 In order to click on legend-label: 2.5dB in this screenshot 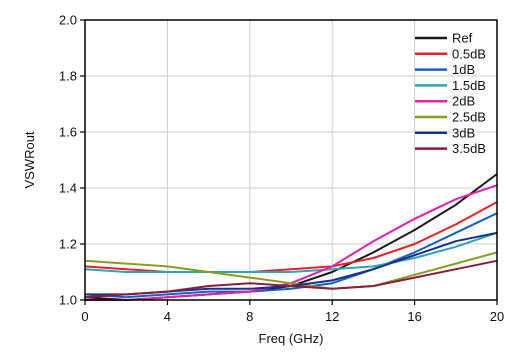, I will do `click(469, 117)`.